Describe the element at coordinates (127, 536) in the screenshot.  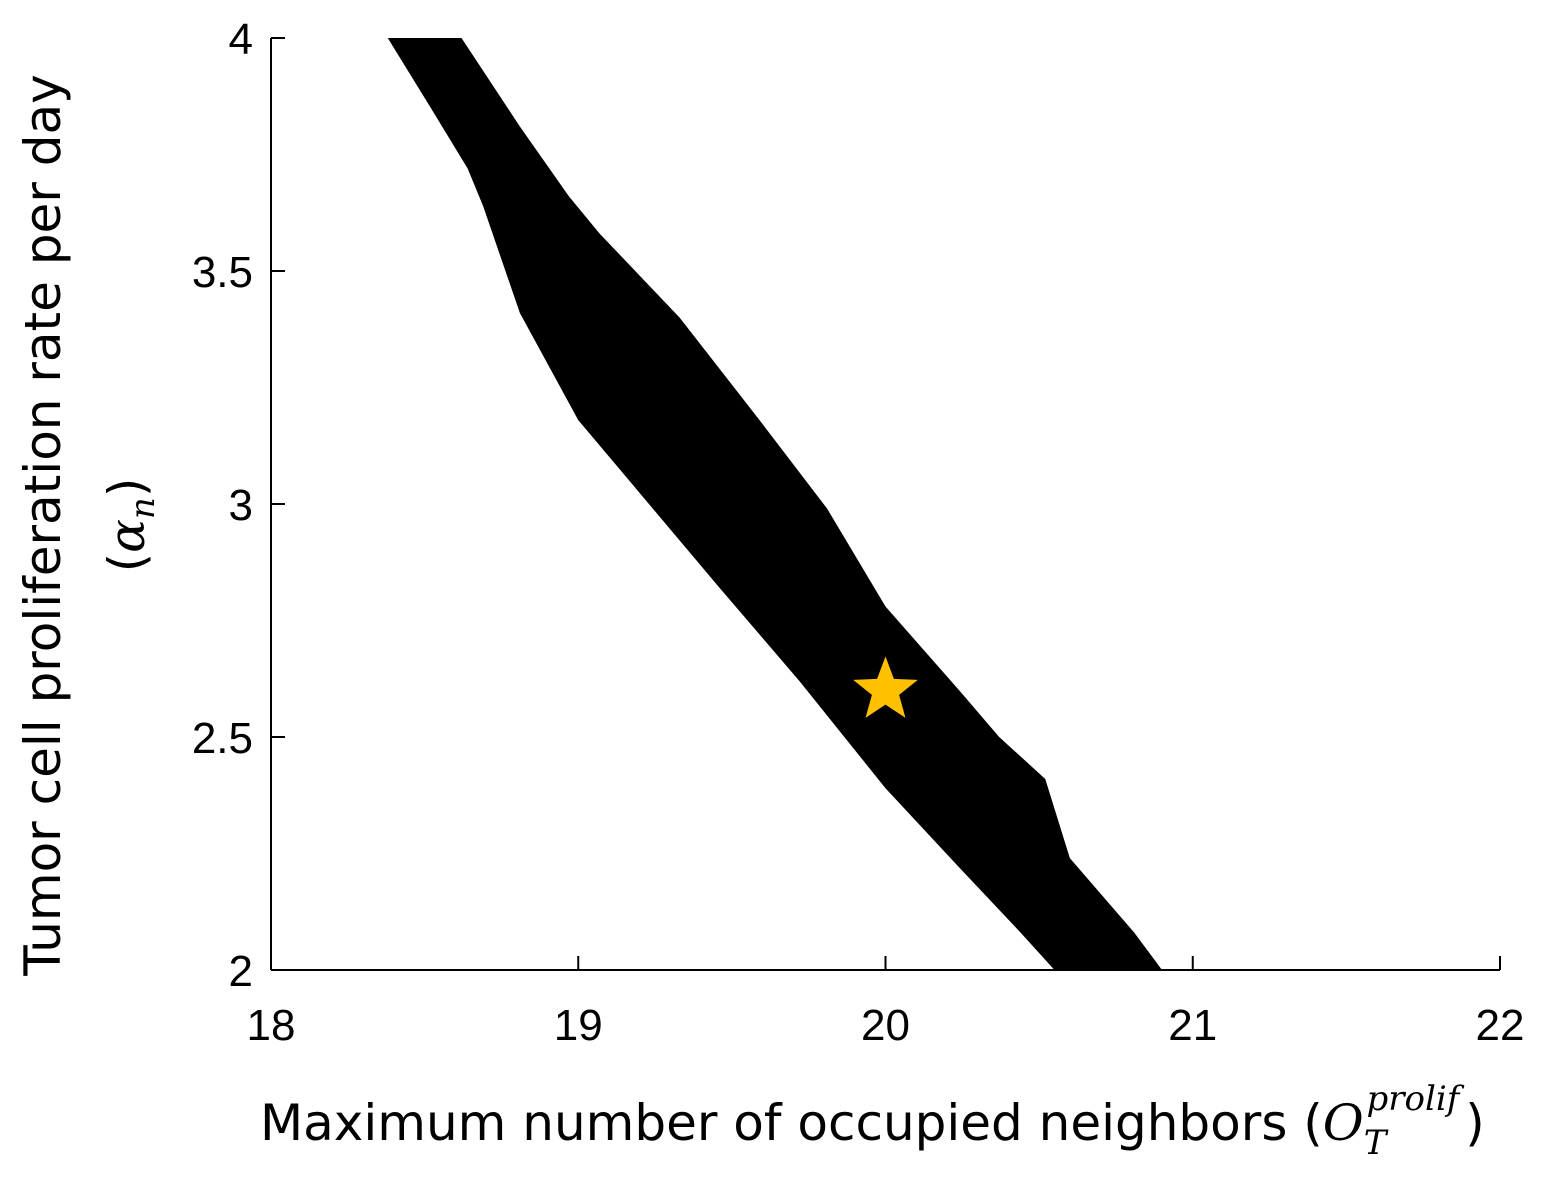
I see `y-label-symbol: α` at that location.